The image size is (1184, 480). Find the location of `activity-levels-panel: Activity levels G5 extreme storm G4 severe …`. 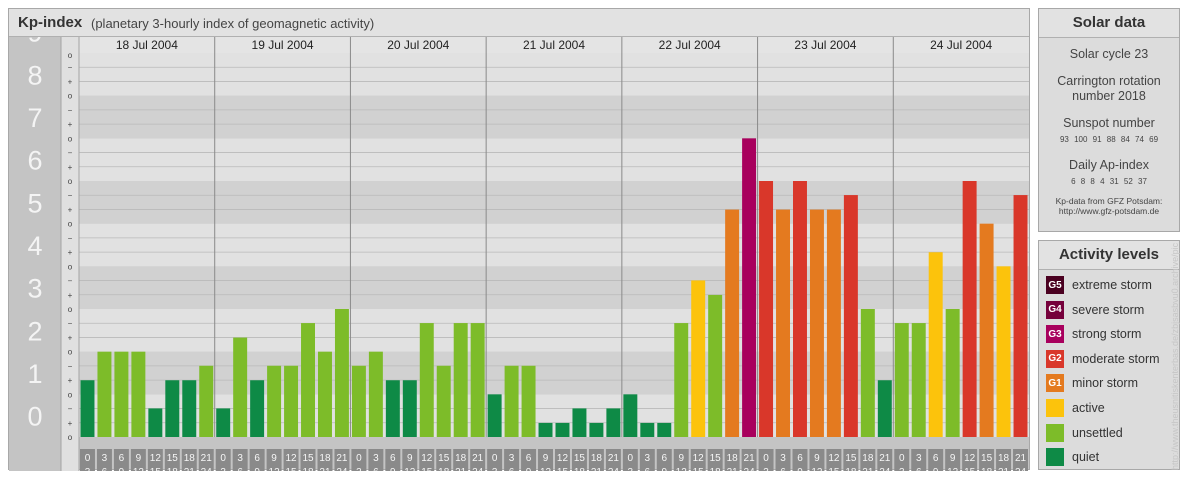

activity-levels-panel: Activity levels G5 extreme storm G4 severe … is located at coordinates (1109, 355).